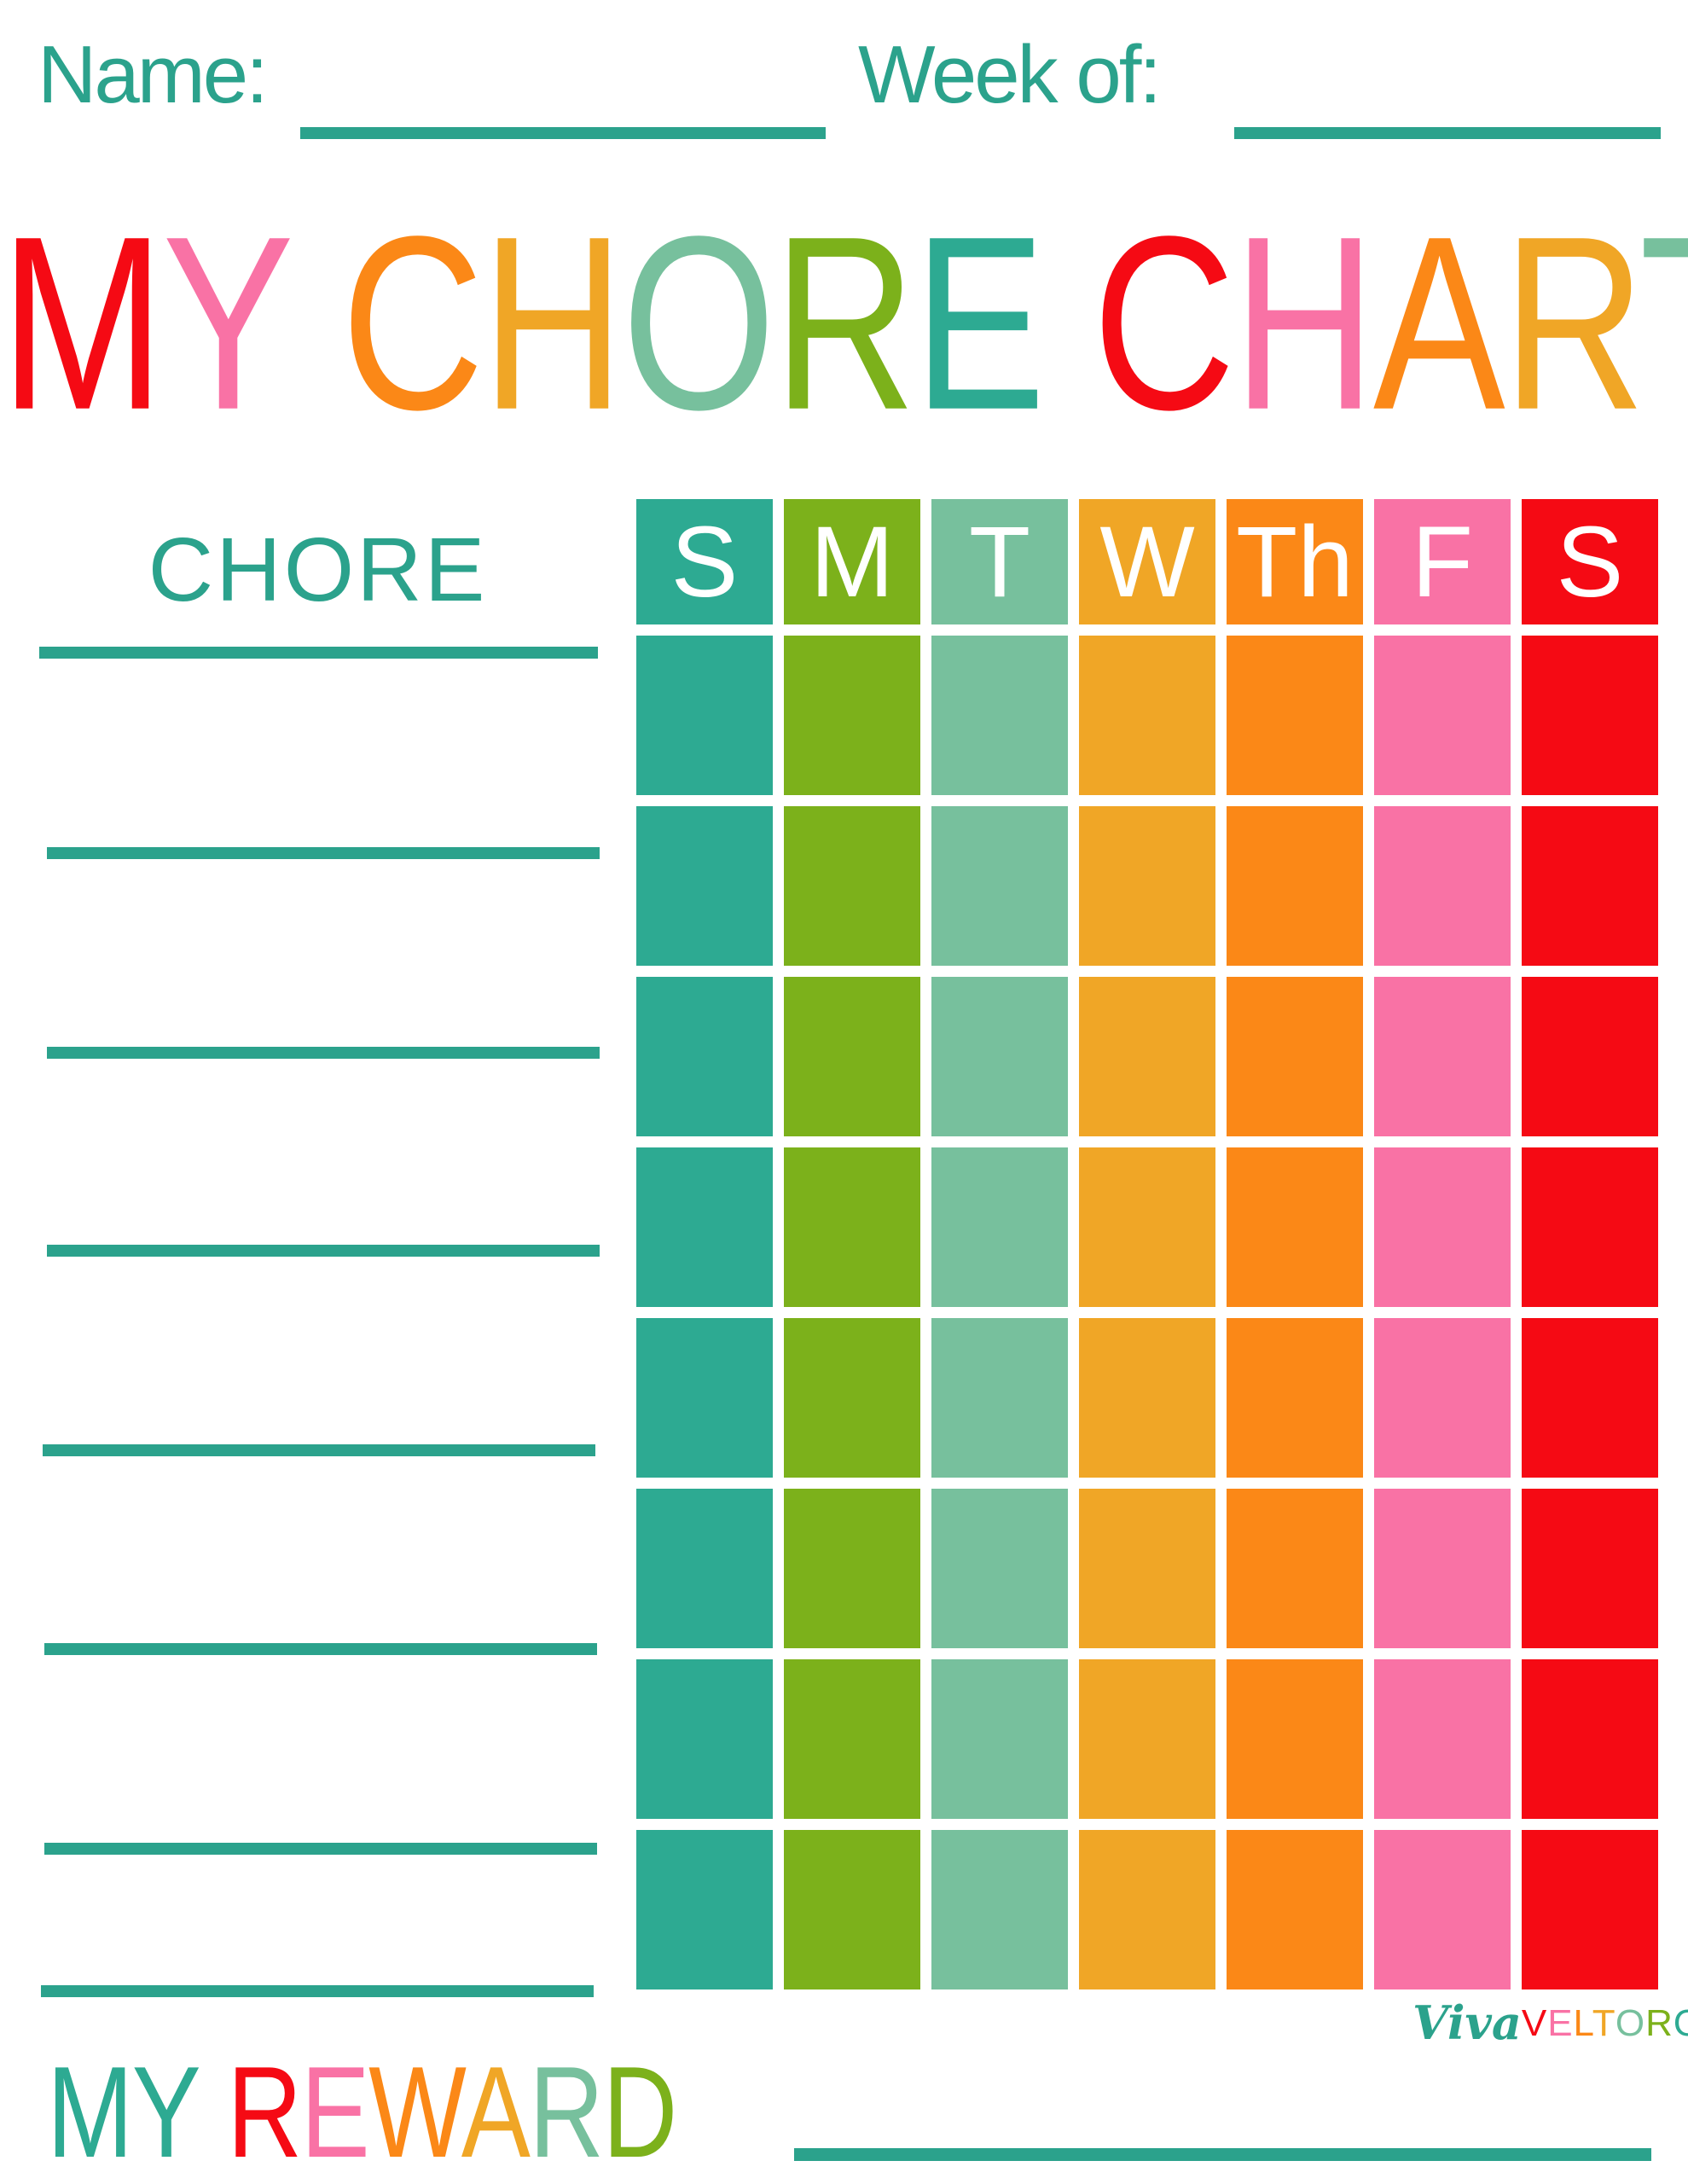 The height and width of the screenshot is (2184, 1688). What do you see at coordinates (1223, 2155) in the screenshot?
I see `reward-input-line` at bounding box center [1223, 2155].